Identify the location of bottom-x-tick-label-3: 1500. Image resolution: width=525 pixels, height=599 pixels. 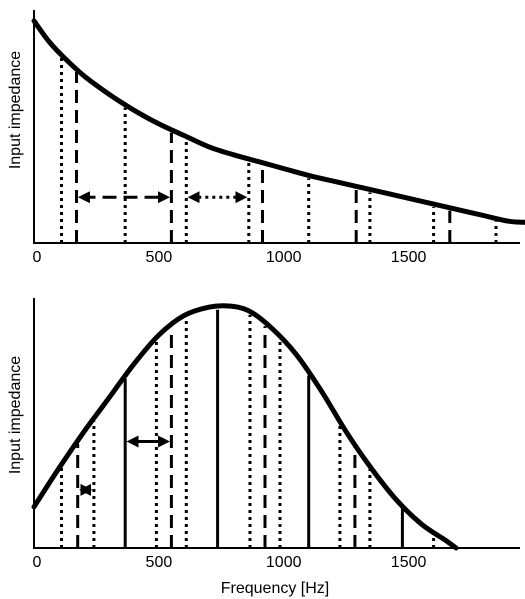
(409, 562).